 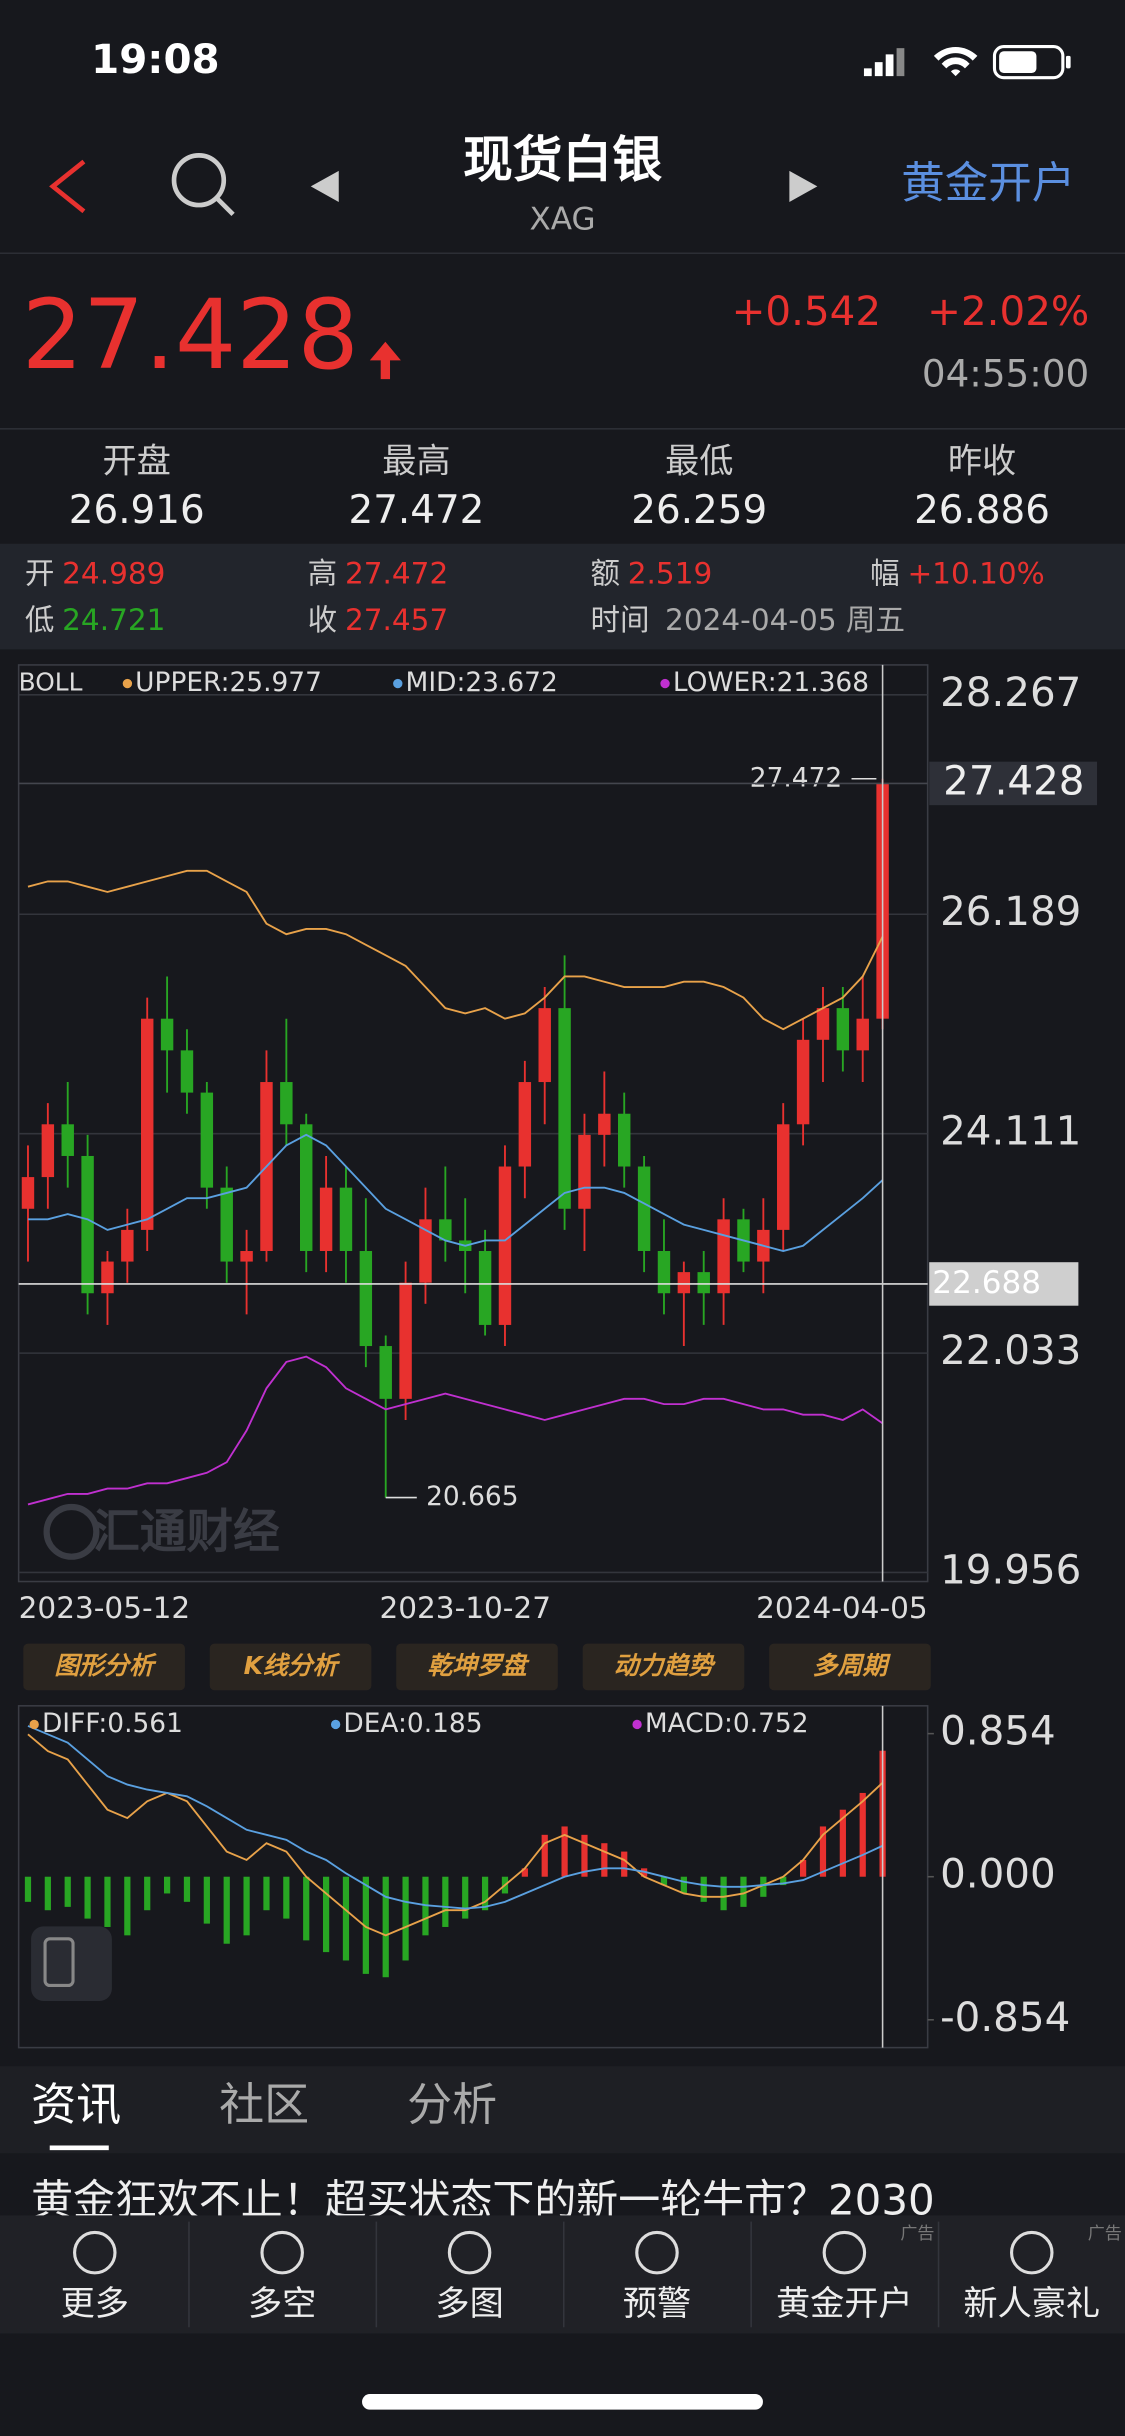 What do you see at coordinates (472, 1496) in the screenshot?
I see `low-label: 20.665` at bounding box center [472, 1496].